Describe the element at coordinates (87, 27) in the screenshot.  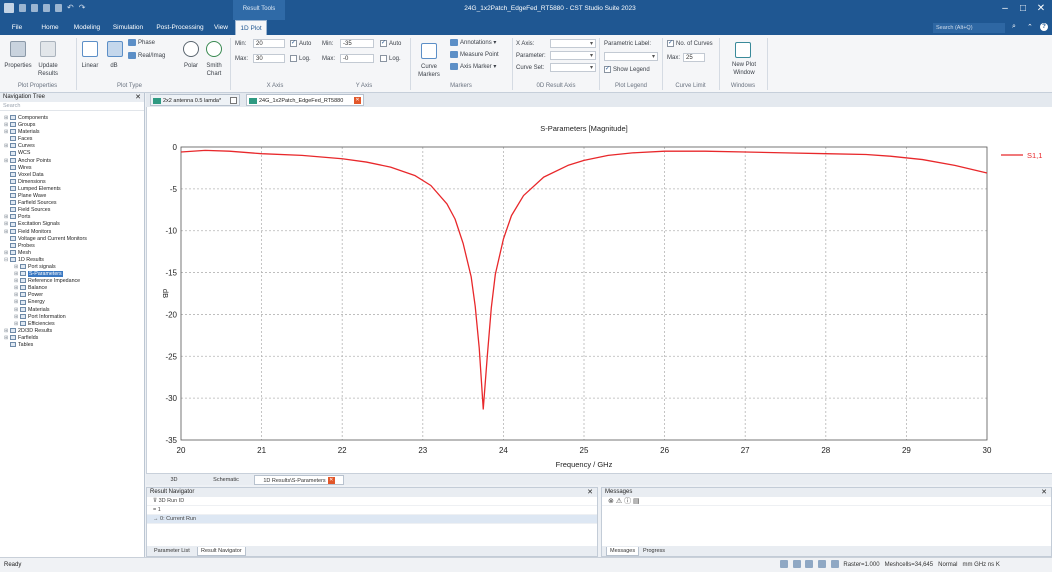
I see `tab-modeling: Modeling` at that location.